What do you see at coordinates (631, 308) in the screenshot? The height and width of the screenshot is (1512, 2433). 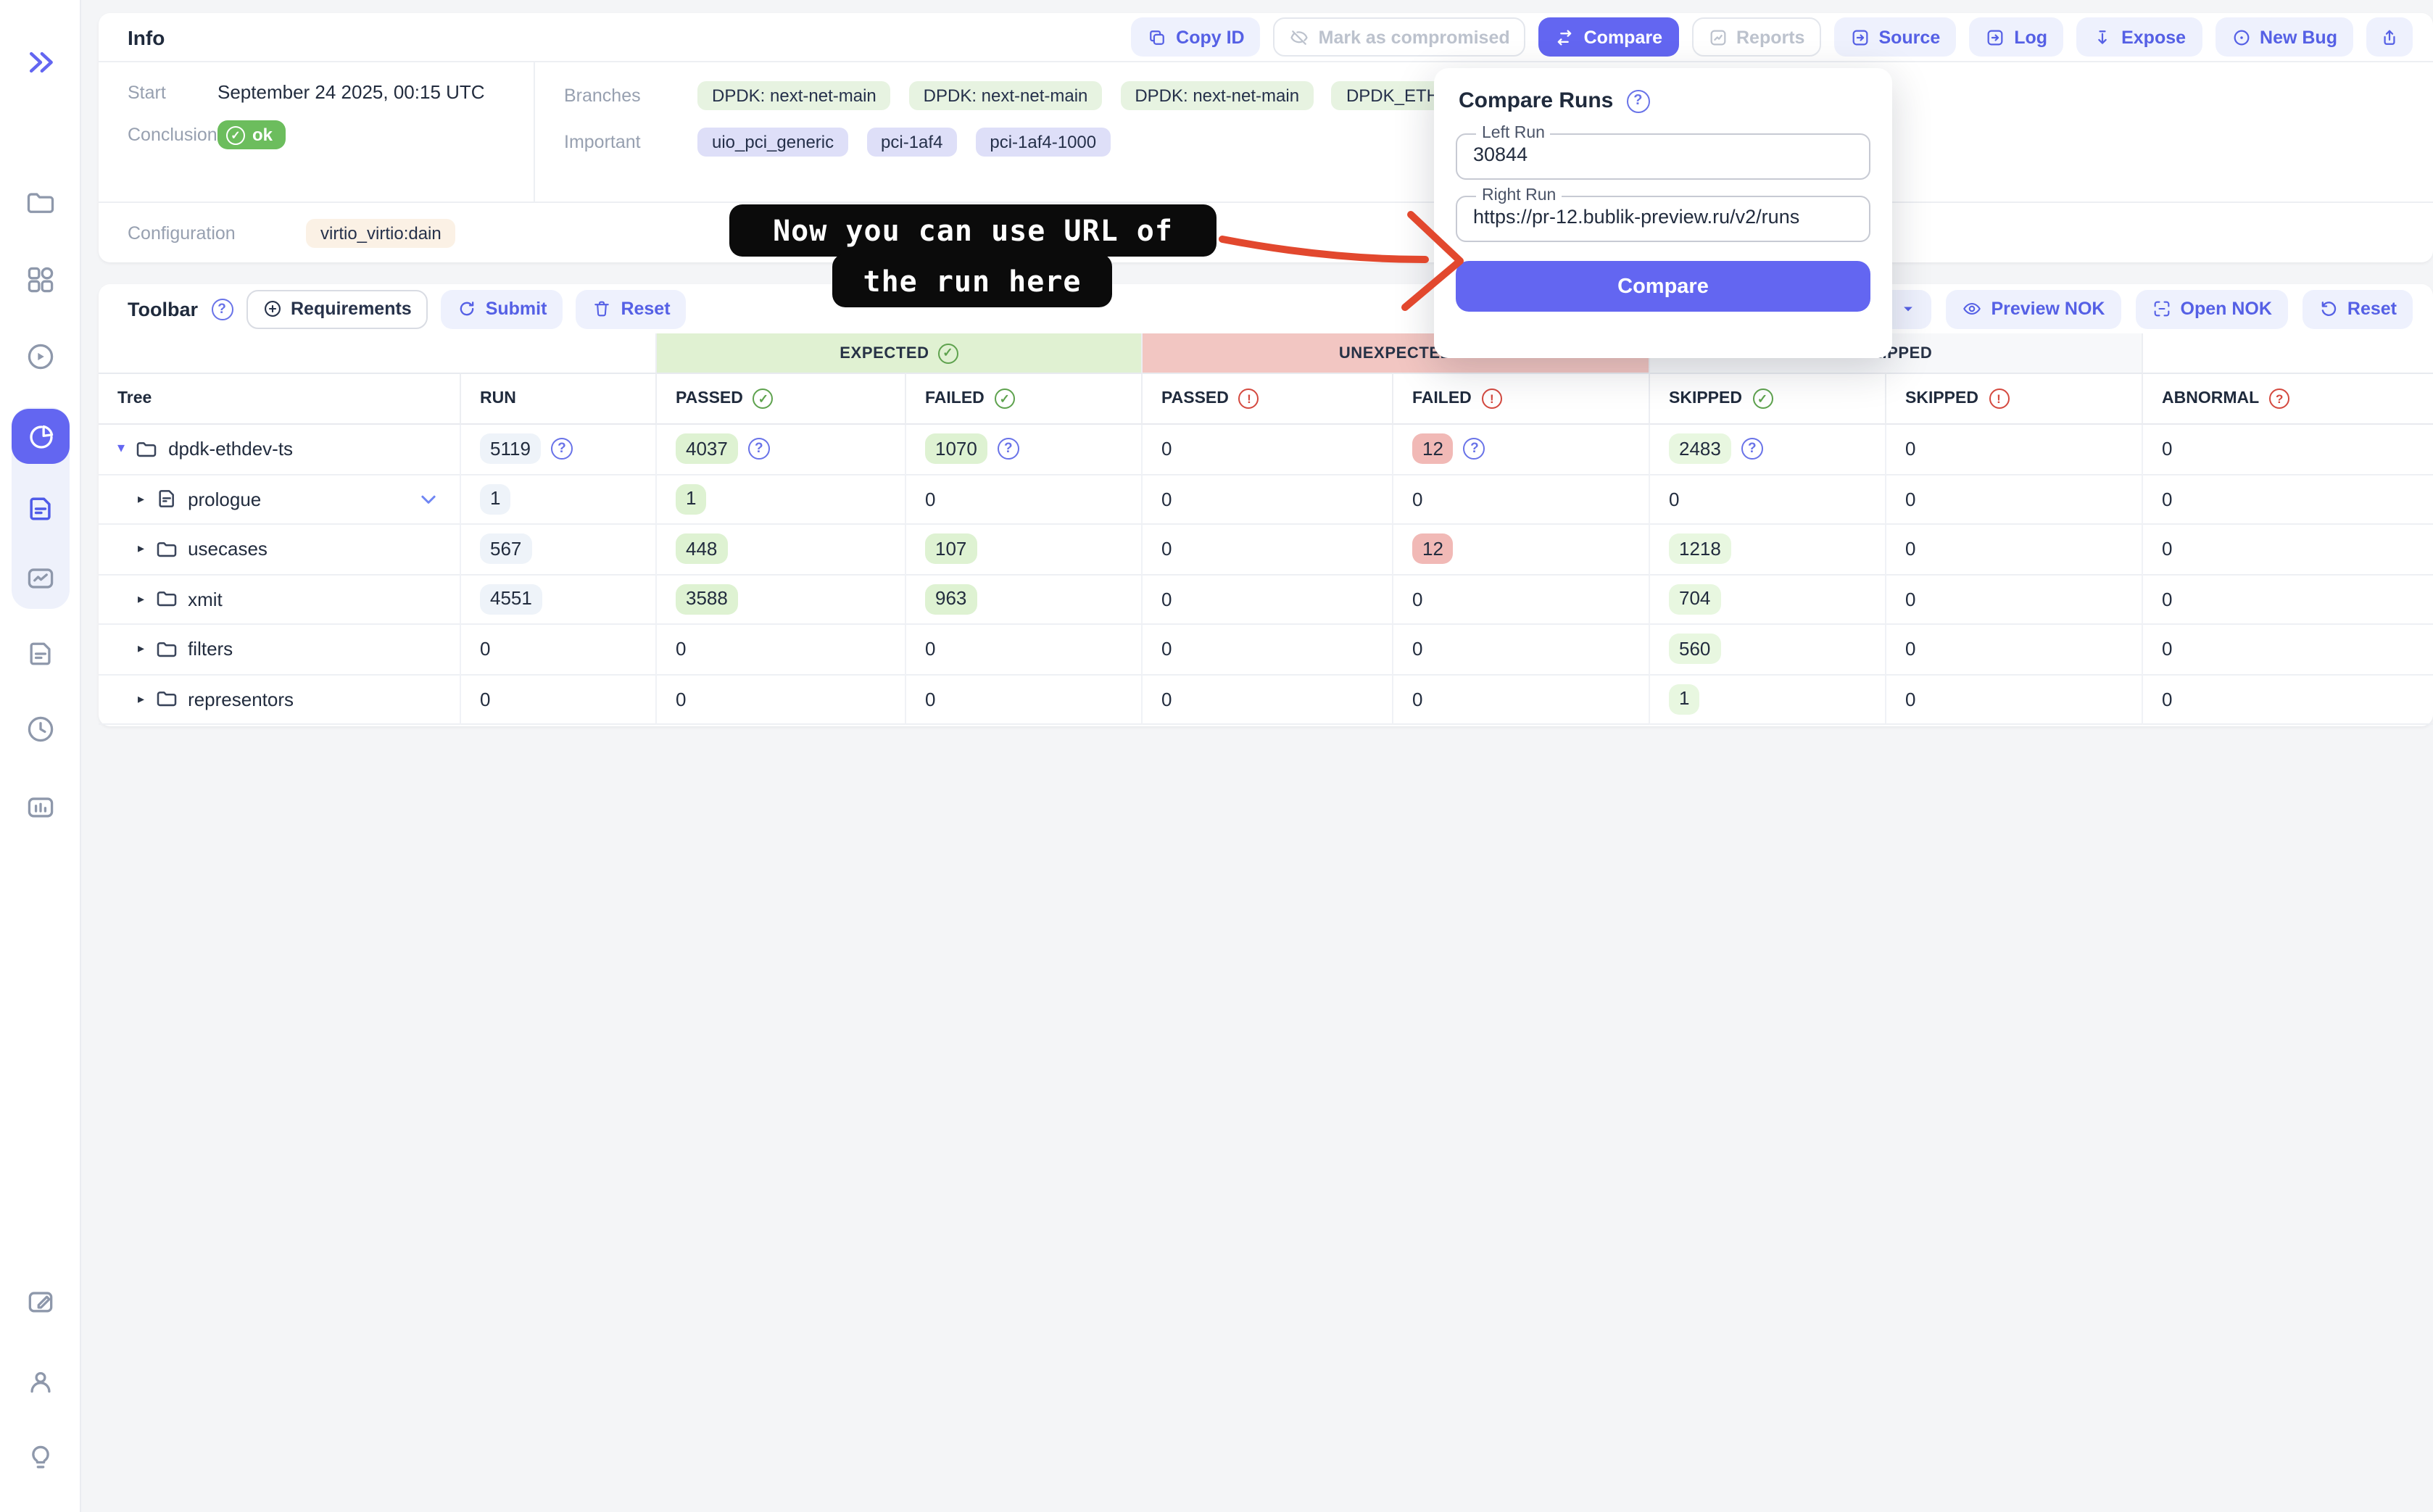 I see `reset-button: Reset` at bounding box center [631, 308].